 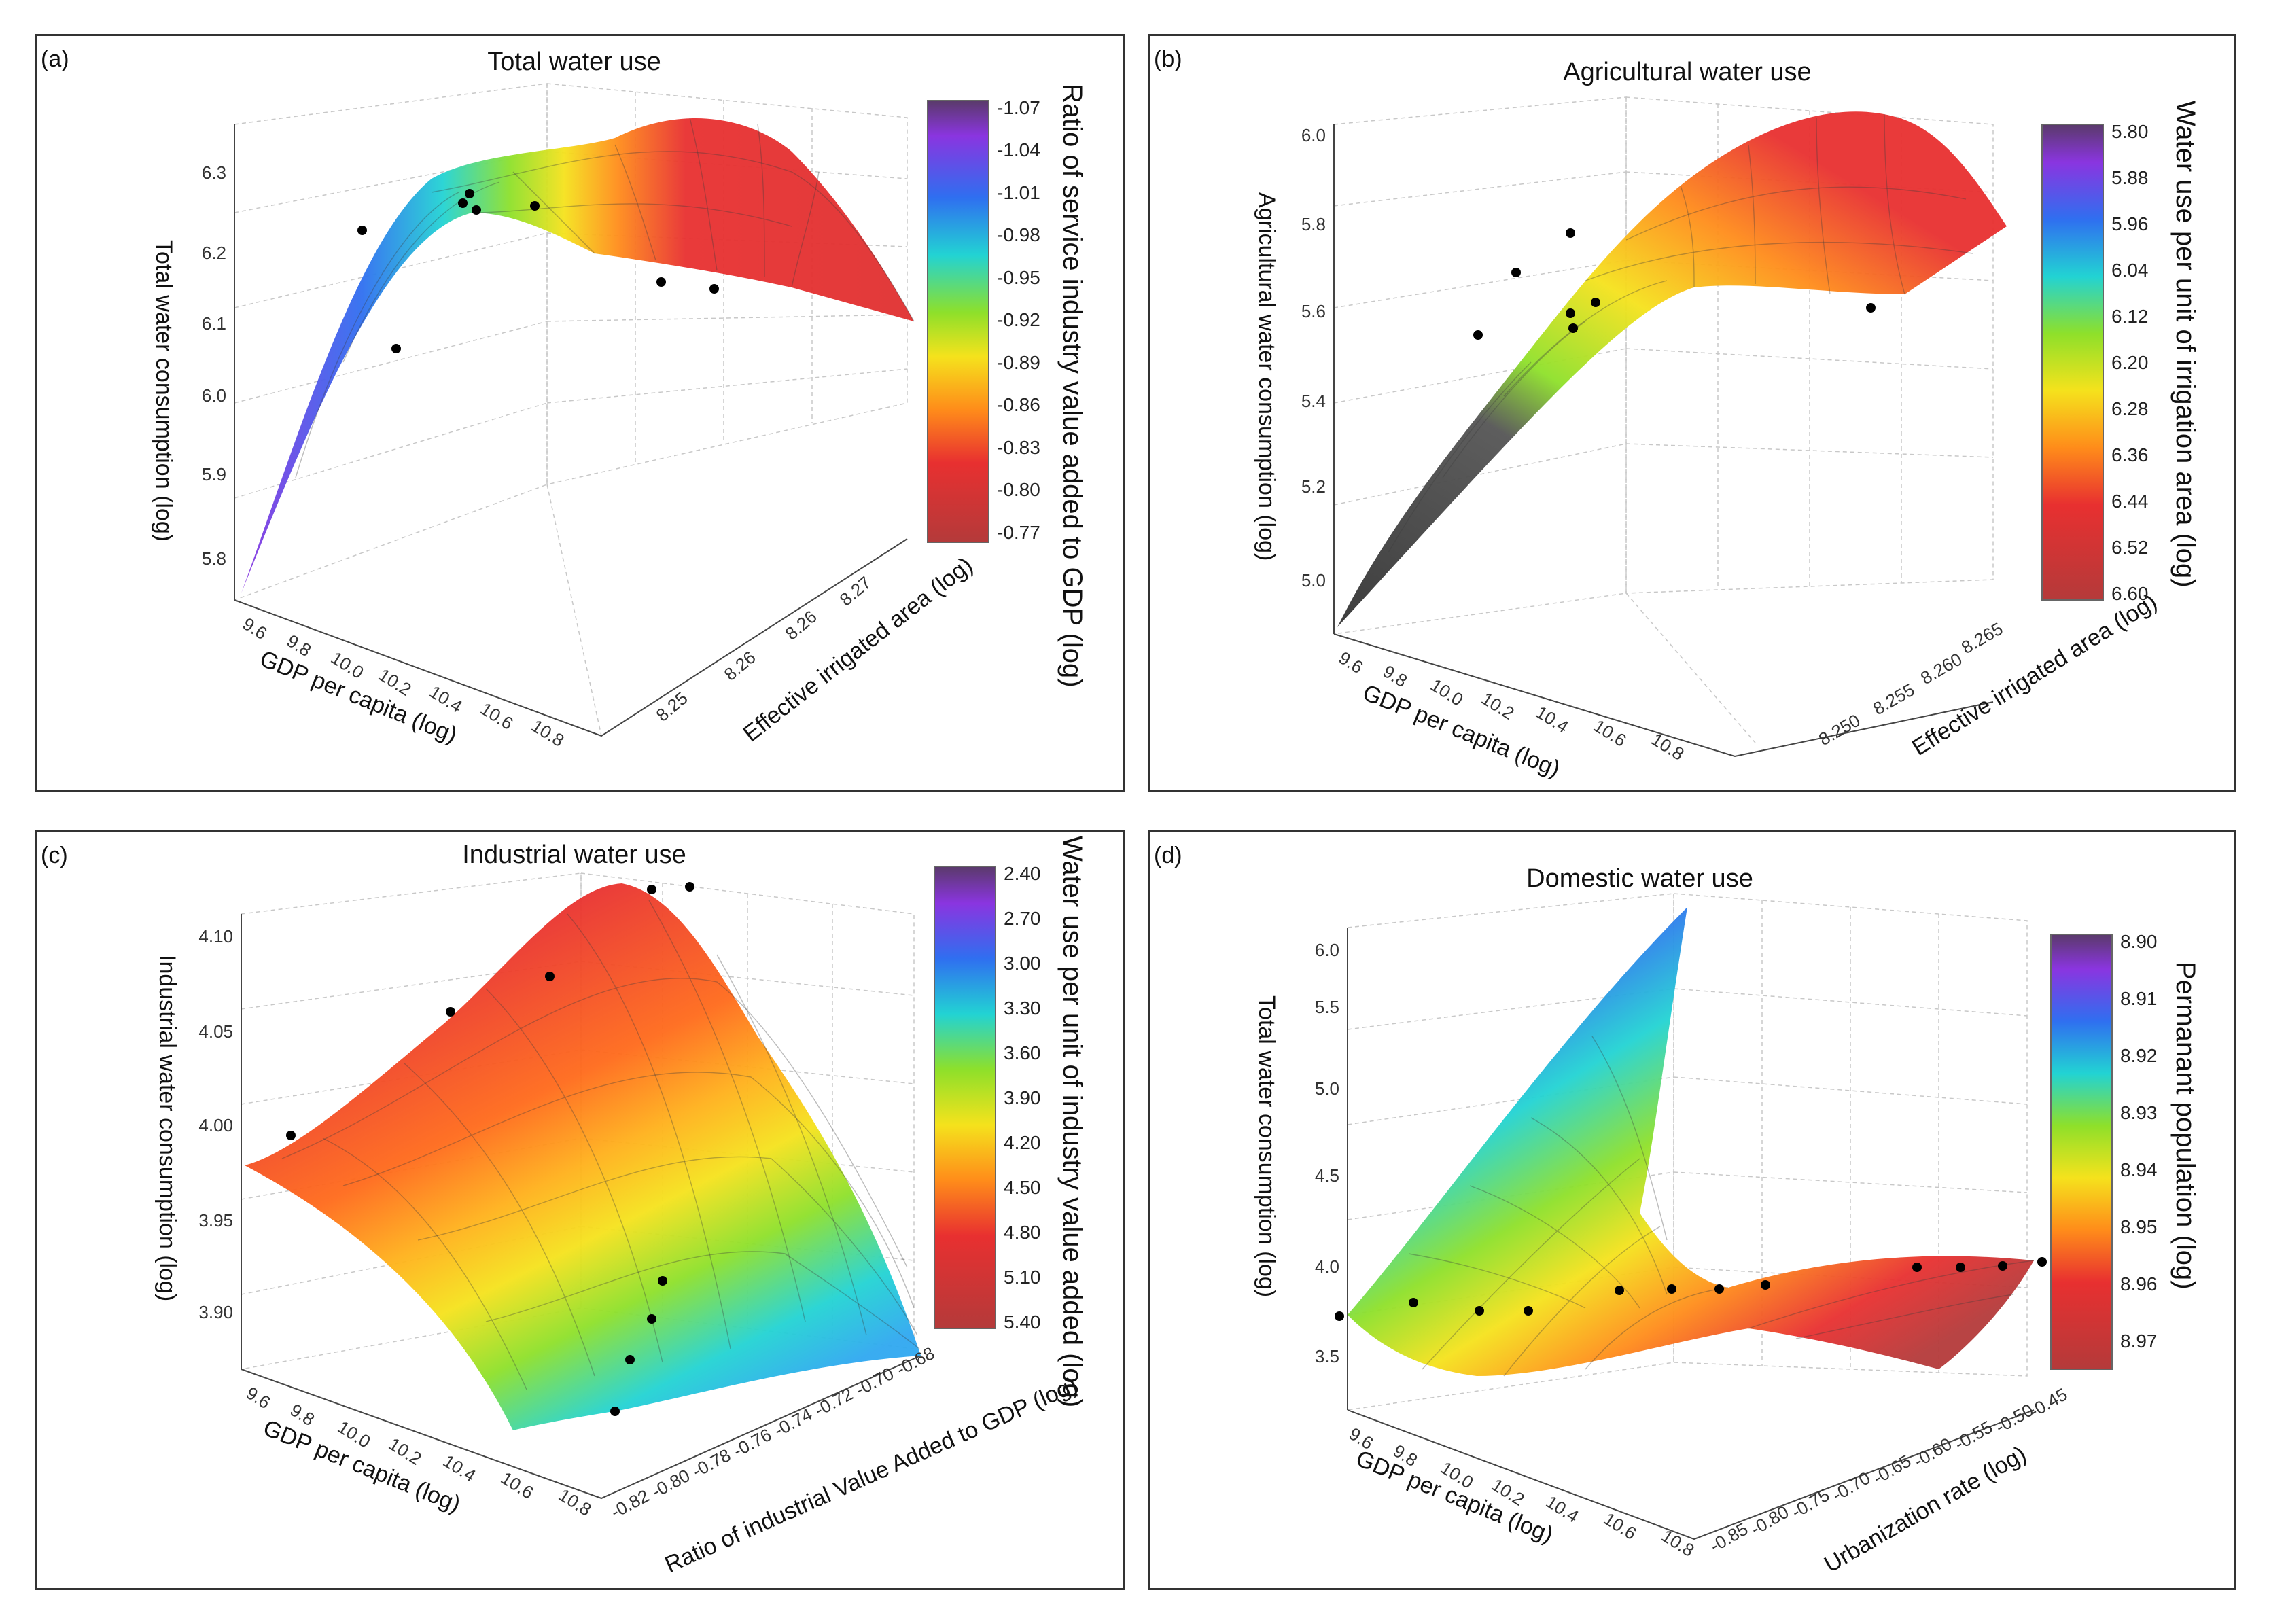 I want to click on svg-text: -0.98, so click(x=1018, y=234).